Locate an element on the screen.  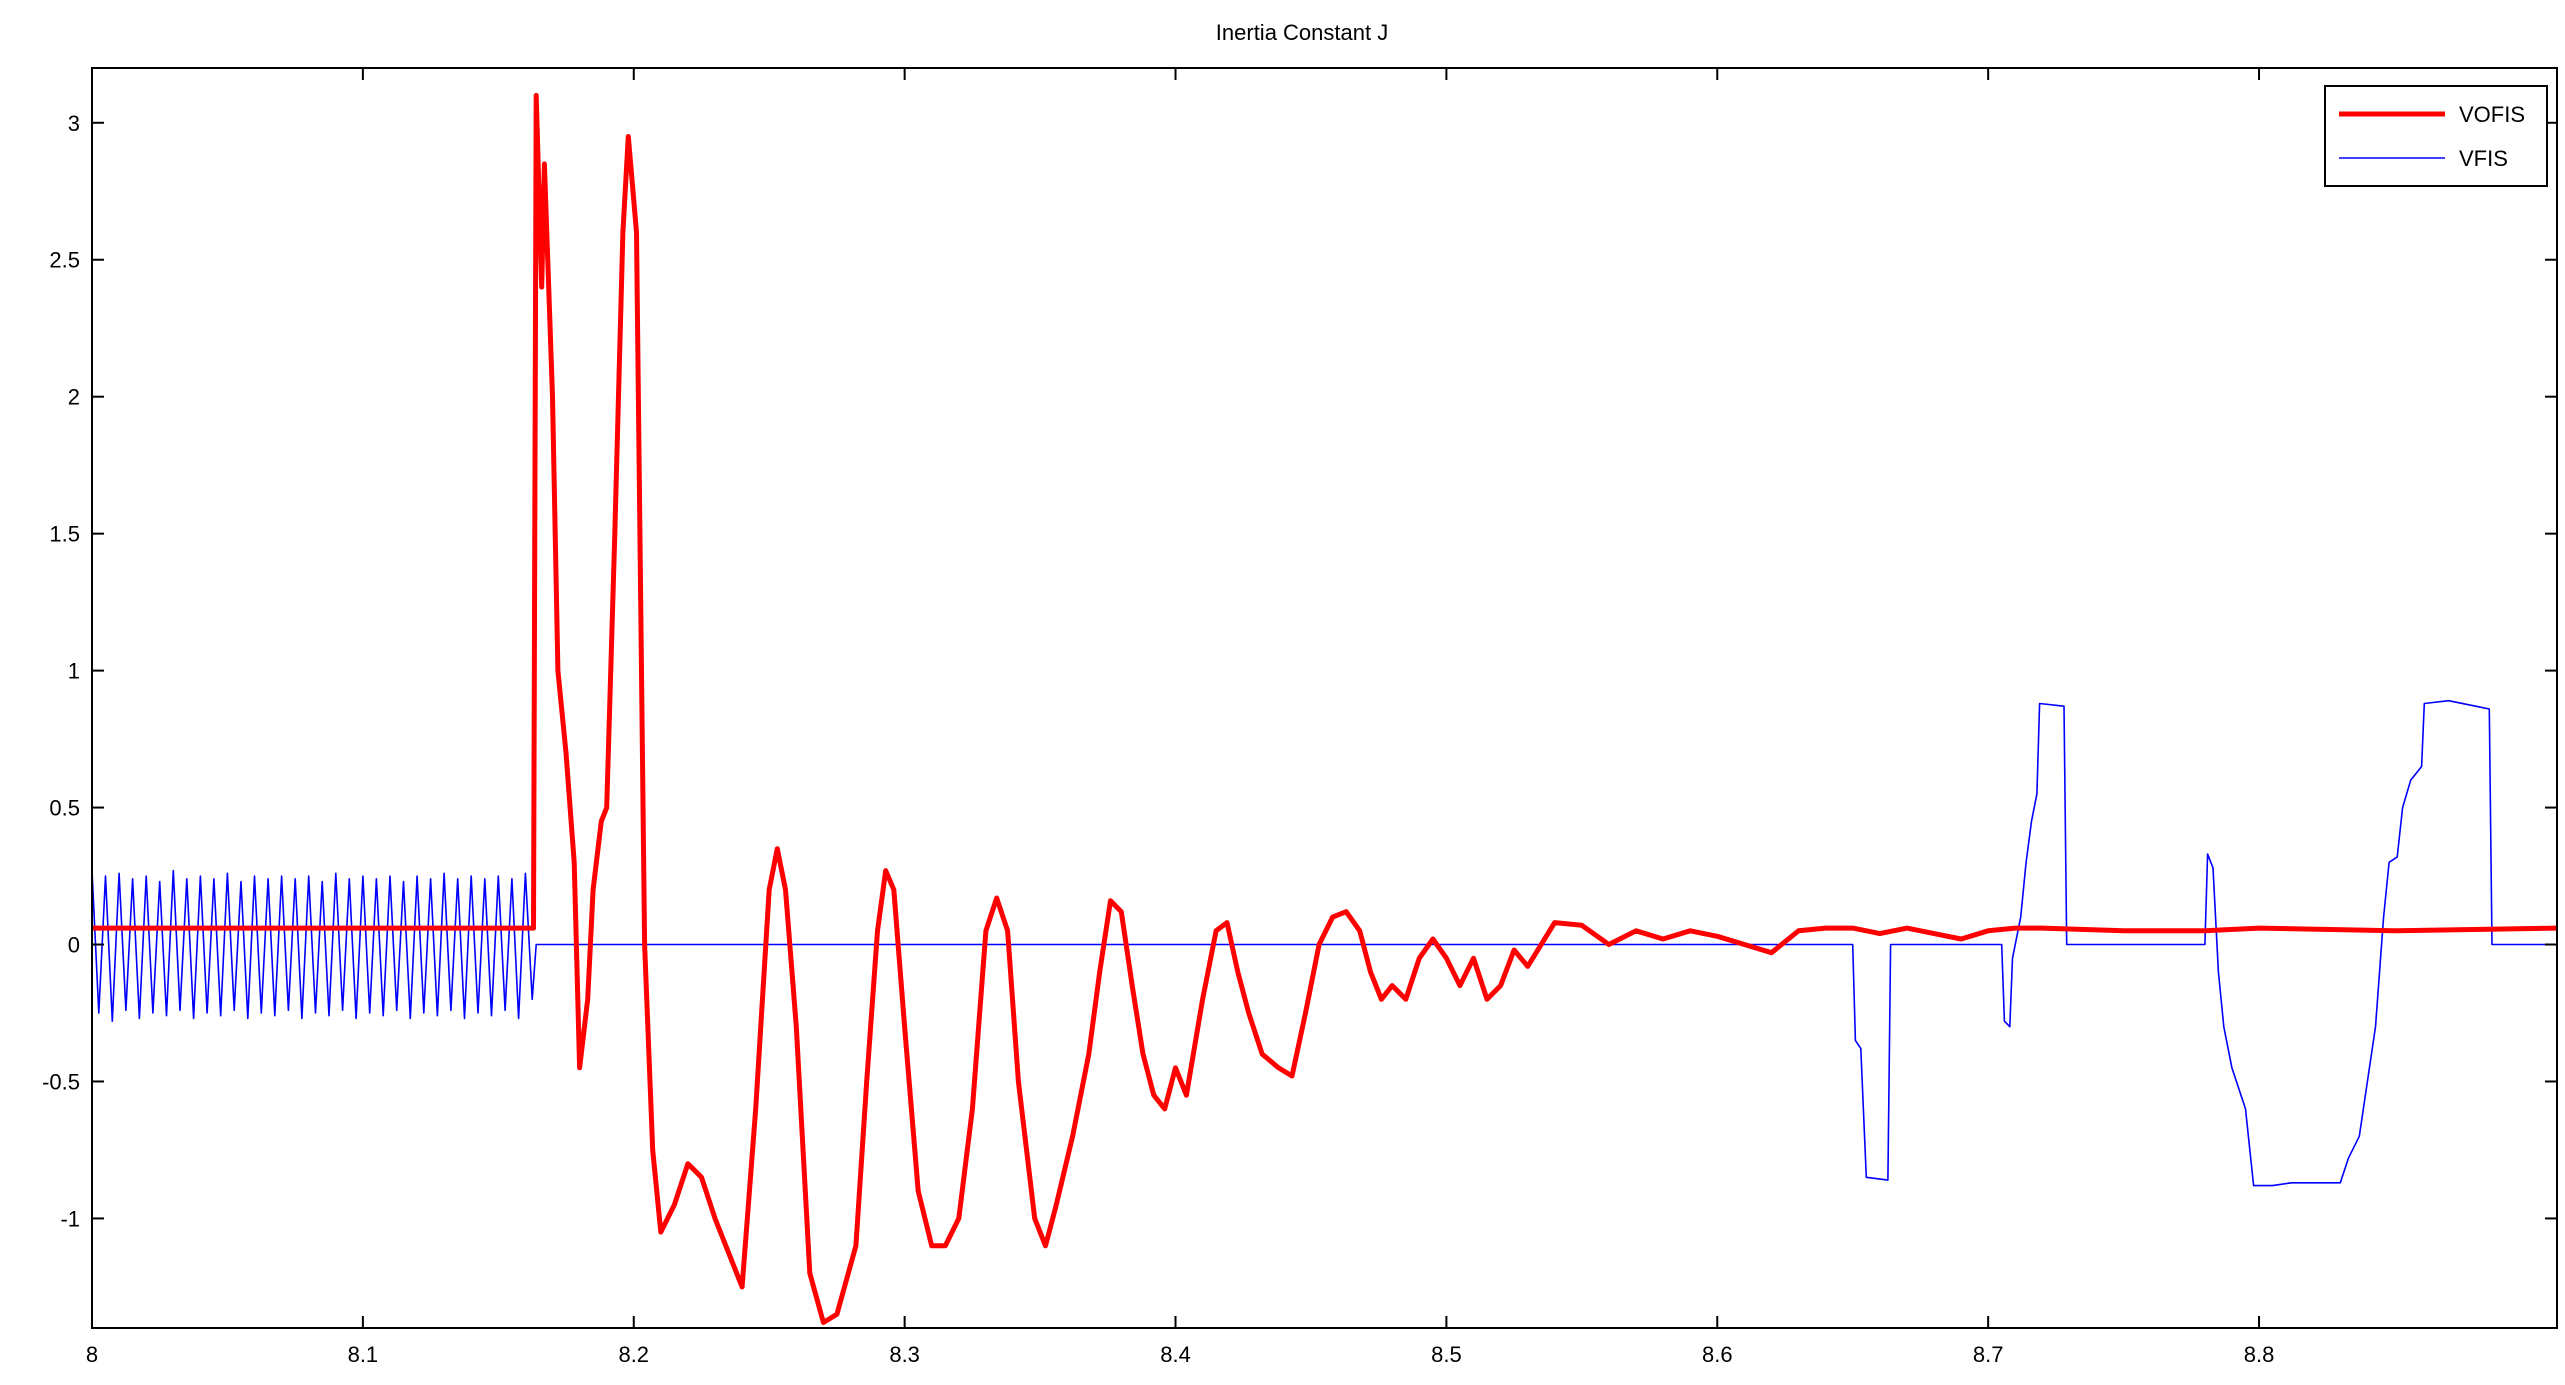
x-tick-label: 8.1 is located at coordinates (363, 1354).